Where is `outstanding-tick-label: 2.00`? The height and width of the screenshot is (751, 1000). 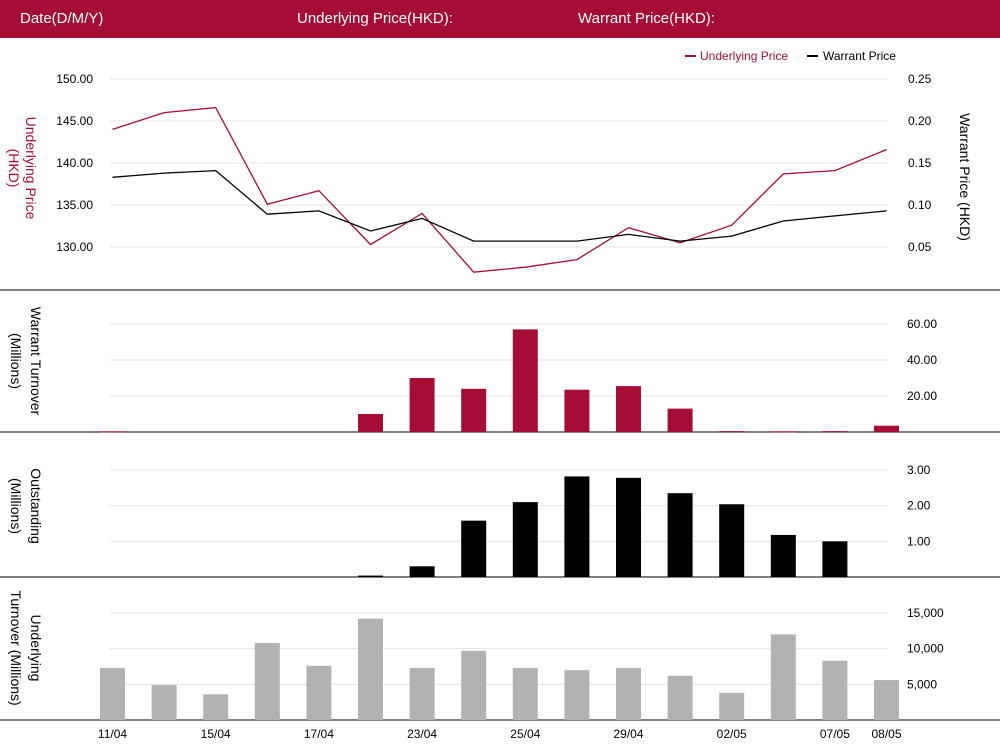 outstanding-tick-label: 2.00 is located at coordinates (919, 506).